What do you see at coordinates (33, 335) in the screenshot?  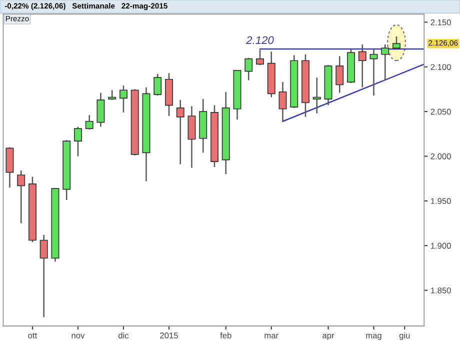 I see `x-tick-label: ott` at bounding box center [33, 335].